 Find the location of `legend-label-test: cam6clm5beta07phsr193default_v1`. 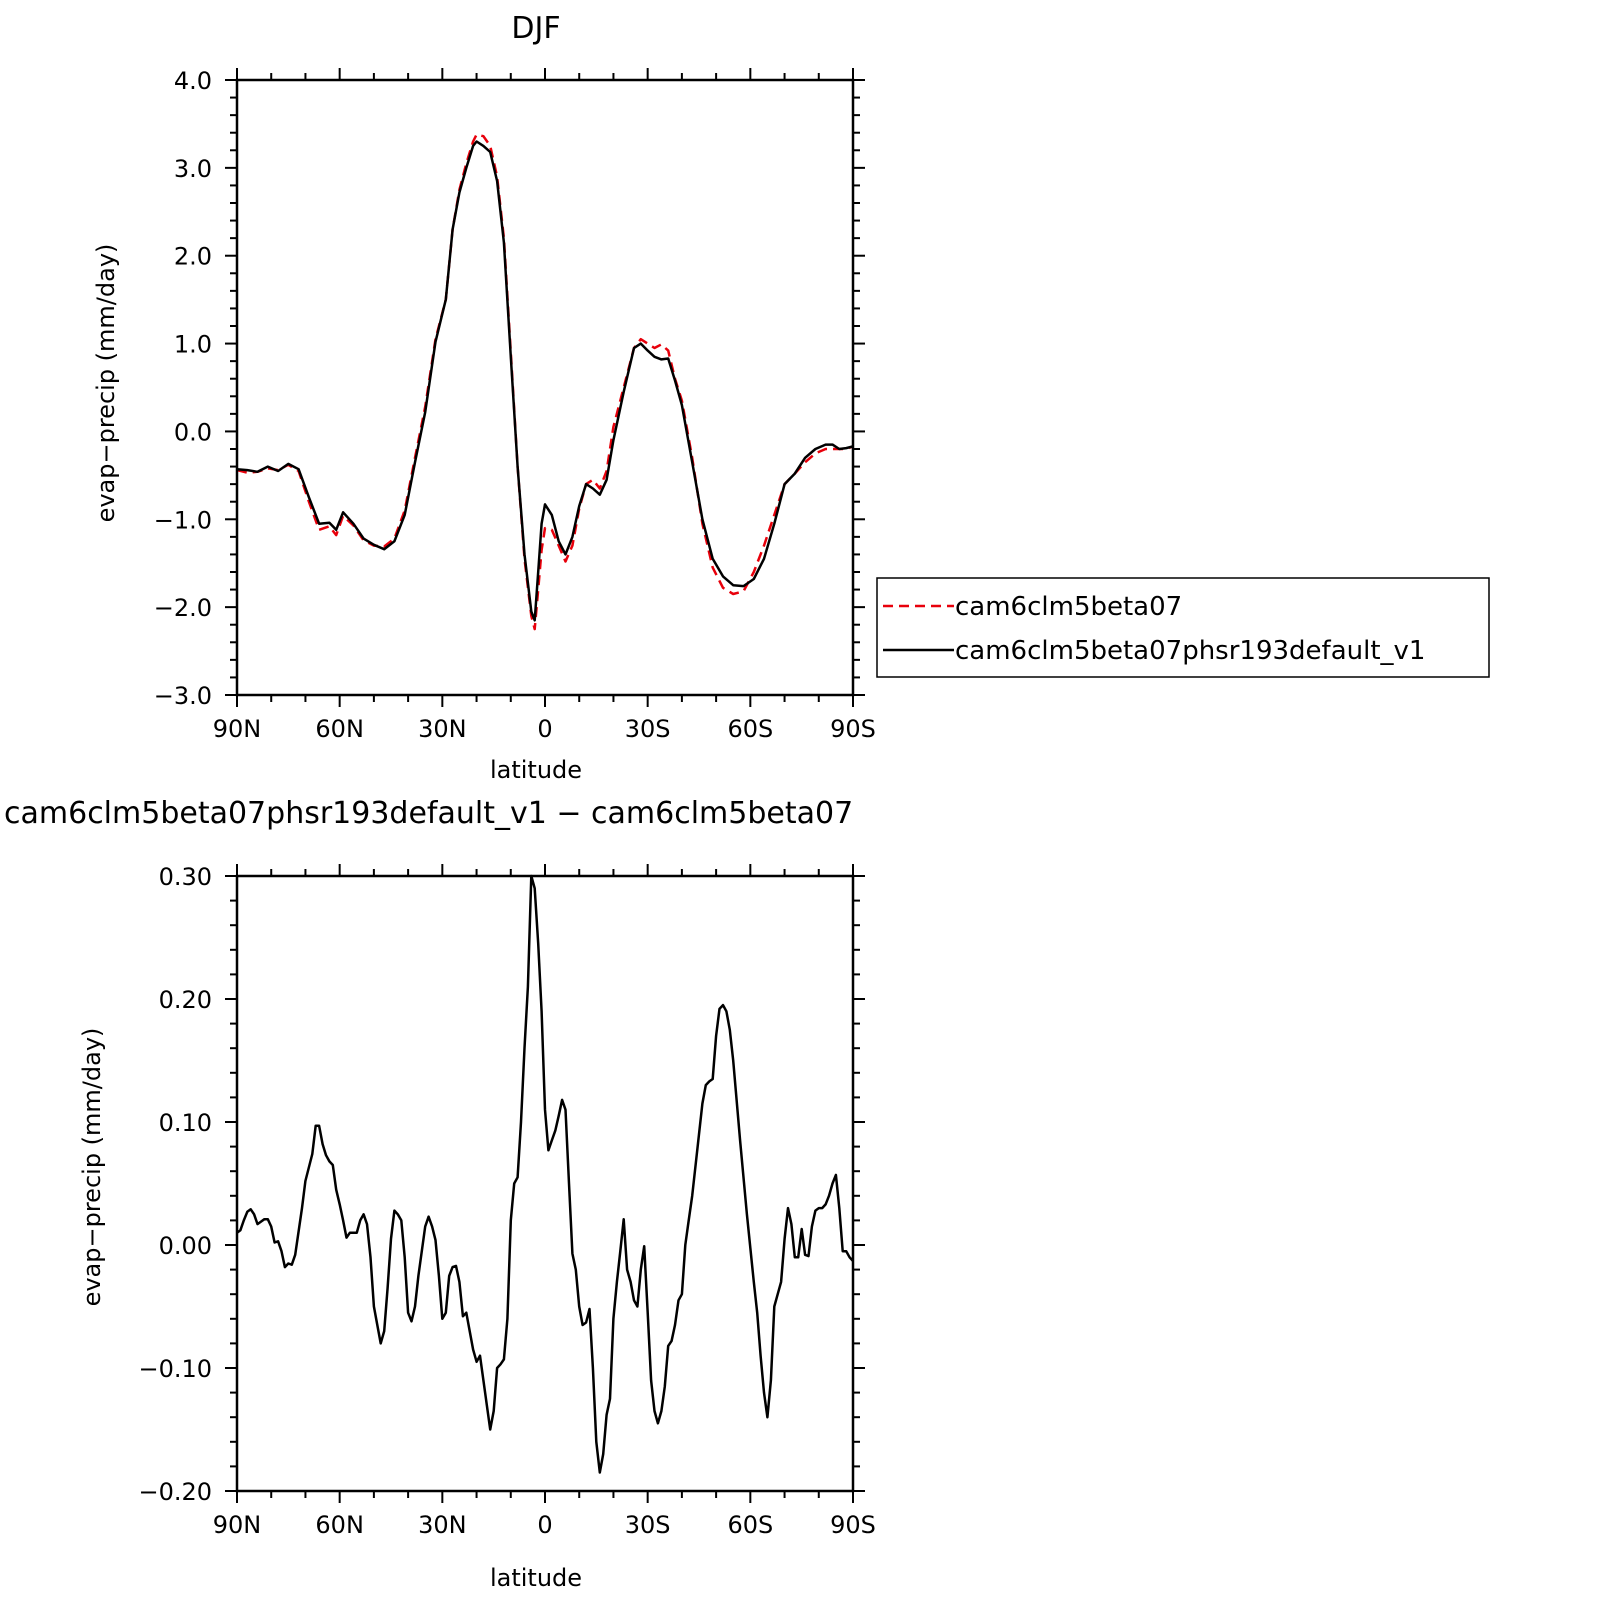

legend-label-test: cam6clm5beta07phsr193default_v1 is located at coordinates (1190, 651).